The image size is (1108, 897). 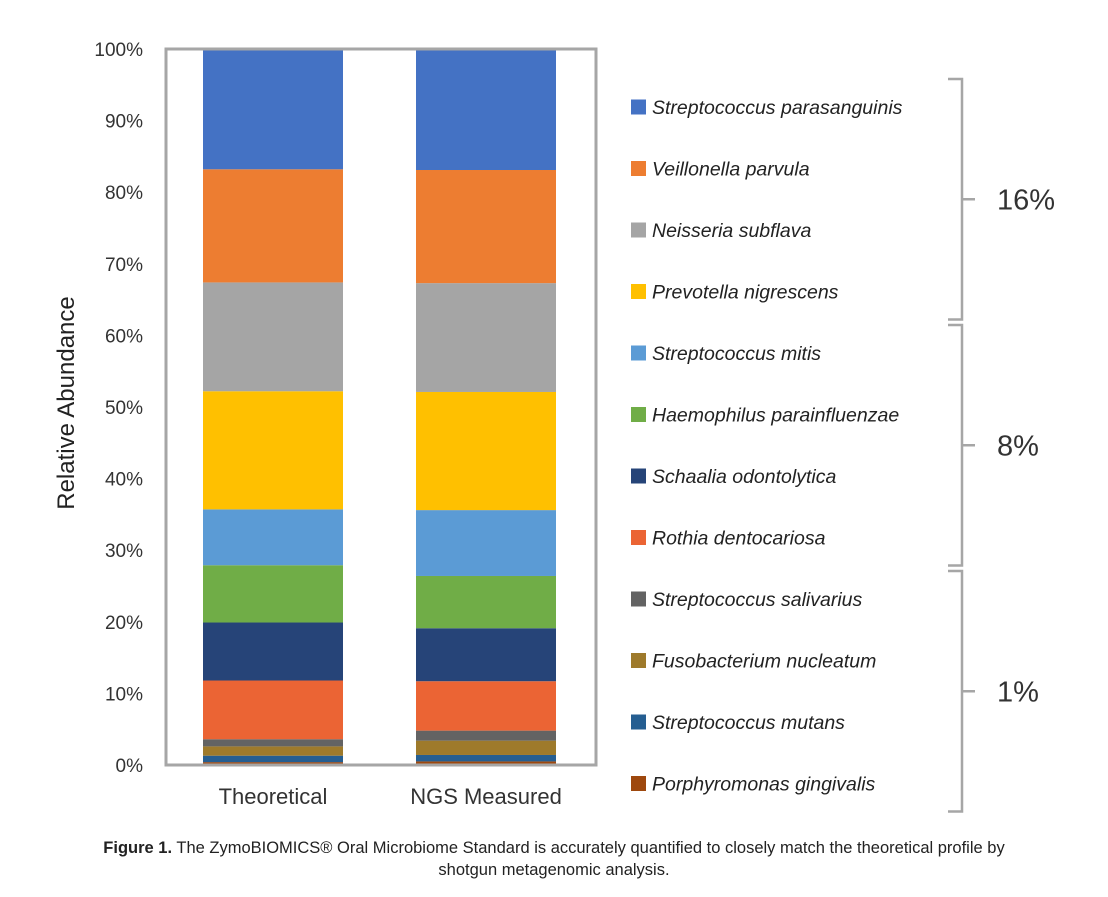 What do you see at coordinates (124, 122) in the screenshot?
I see `y-tick-label: 90%` at bounding box center [124, 122].